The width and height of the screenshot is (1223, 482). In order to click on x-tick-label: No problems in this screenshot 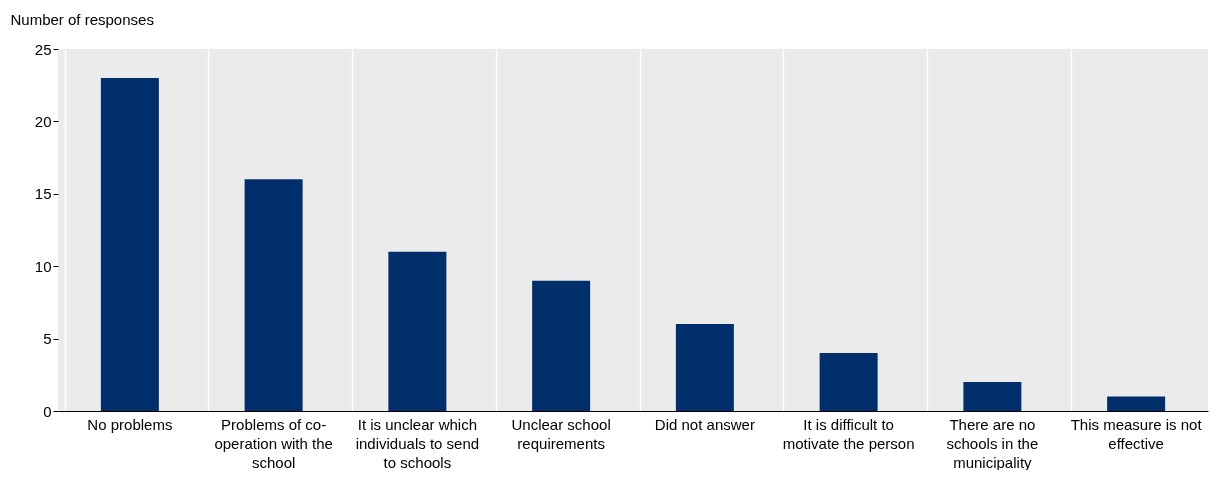, I will do `click(130, 424)`.